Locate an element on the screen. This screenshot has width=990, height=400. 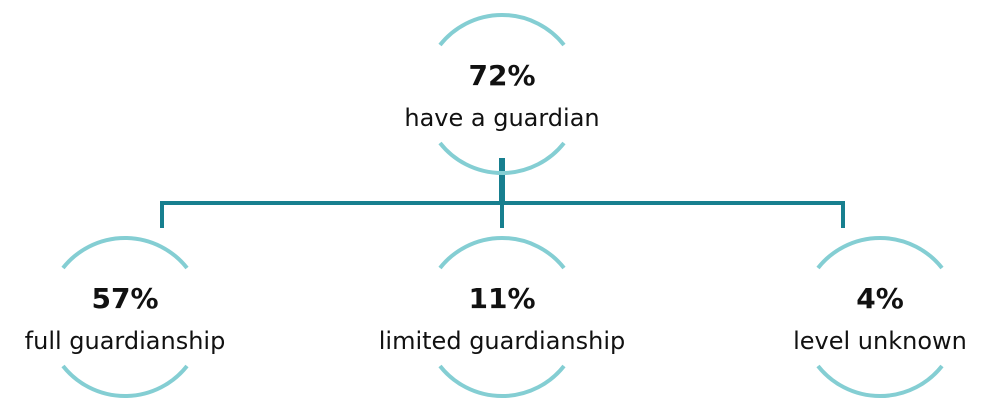
node-label: limited guardianship is located at coordinates (502, 341).